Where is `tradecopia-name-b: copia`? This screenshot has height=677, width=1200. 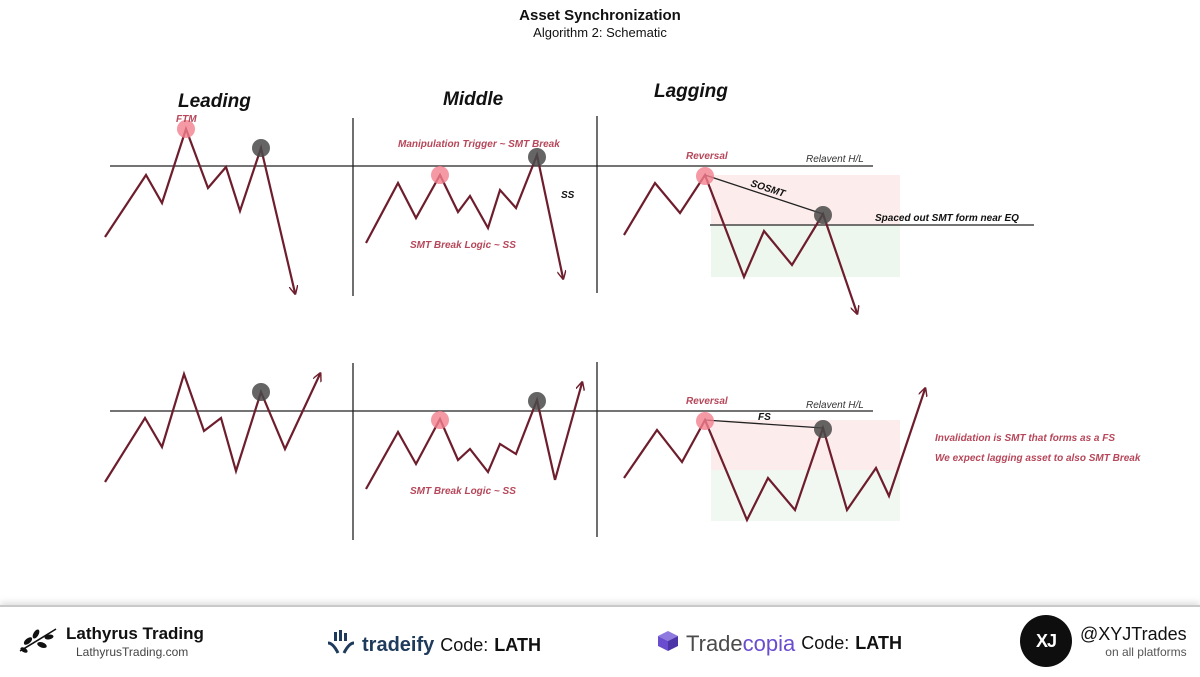 tradecopia-name-b: copia is located at coordinates (769, 643).